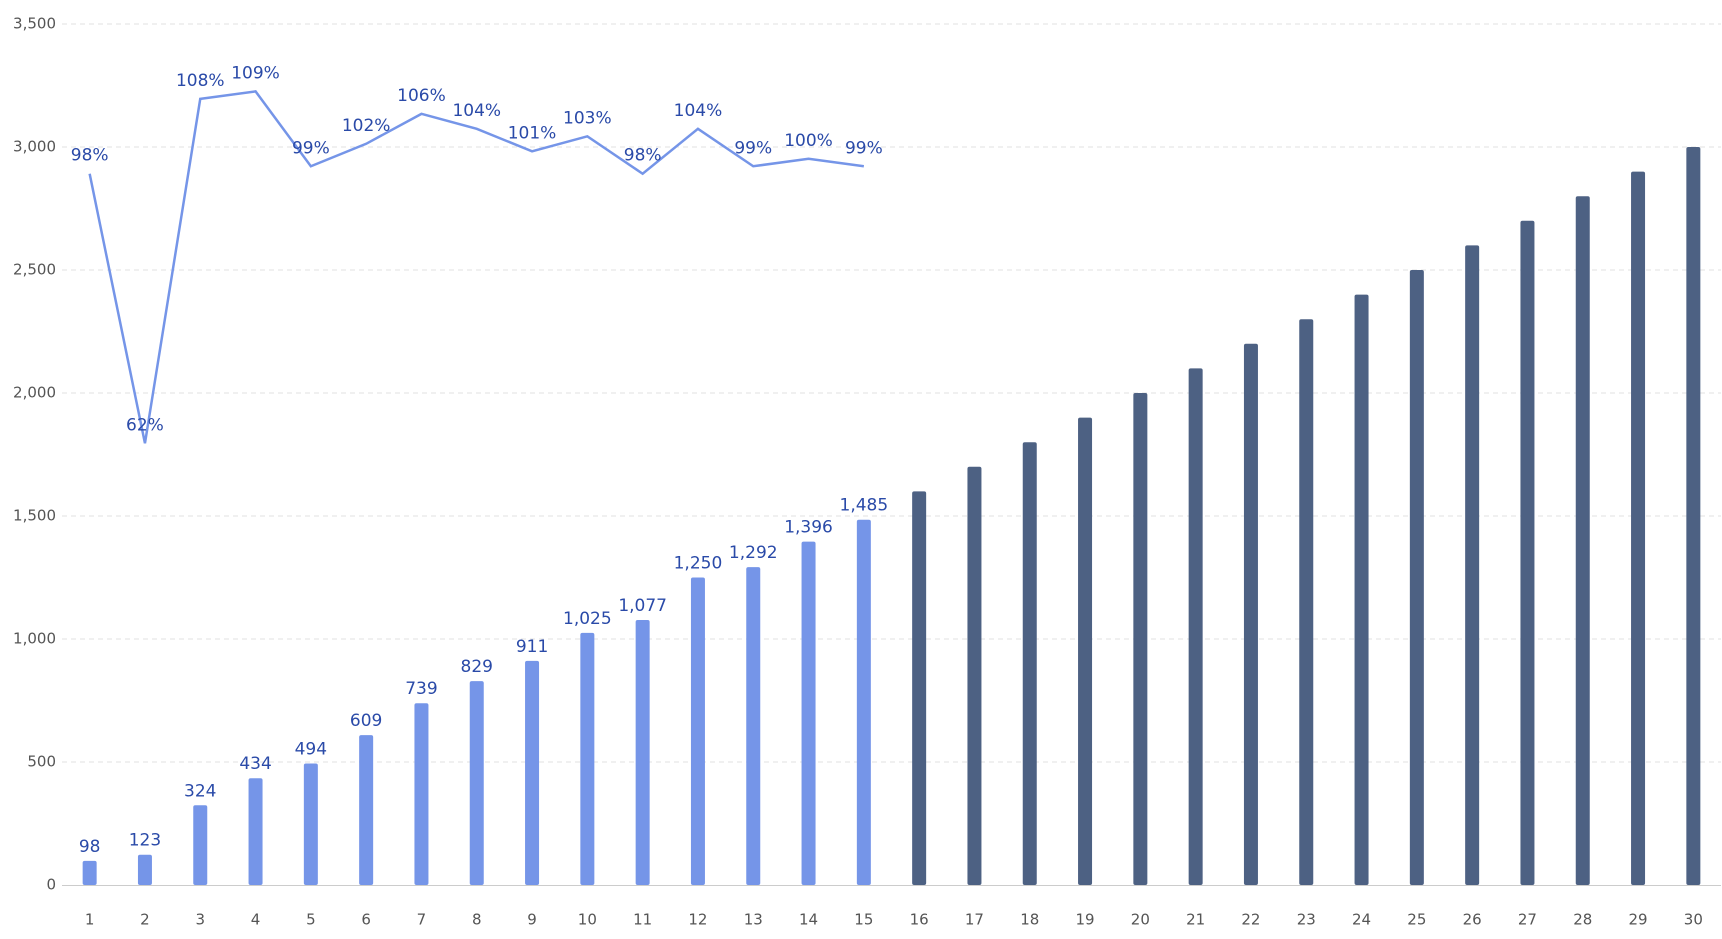 The height and width of the screenshot is (939, 1722). Describe the element at coordinates (587, 920) in the screenshot. I see `x-tick-label: 10` at that location.